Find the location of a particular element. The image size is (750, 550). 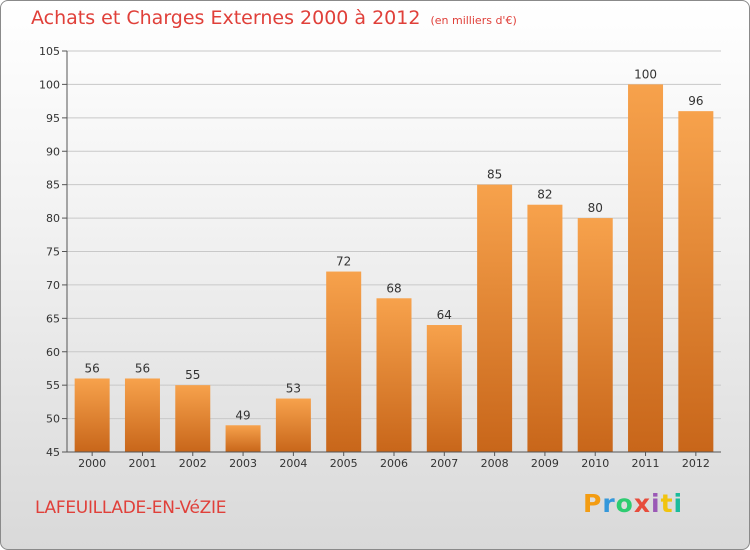

commune-name: LAFEUILLADE-EN-VéZIE is located at coordinates (131, 508).